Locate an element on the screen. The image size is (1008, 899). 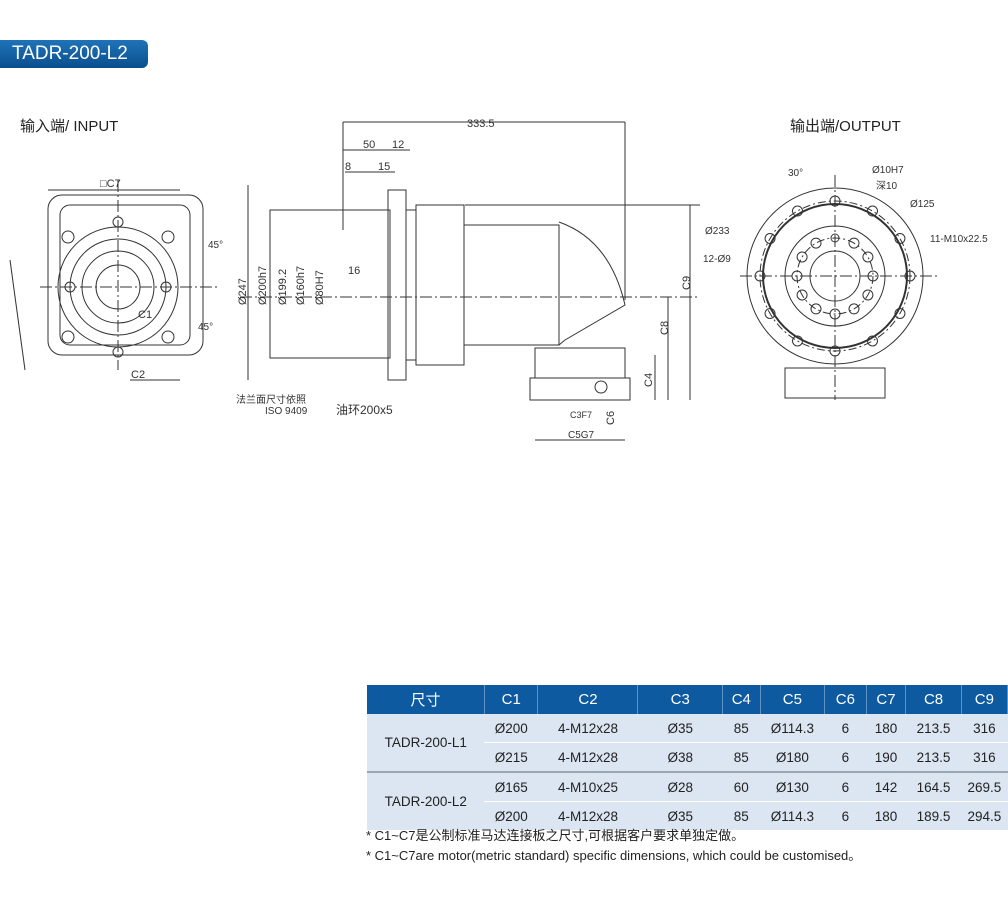
dim-160: Ø160h7 is located at coordinates (301, 285).